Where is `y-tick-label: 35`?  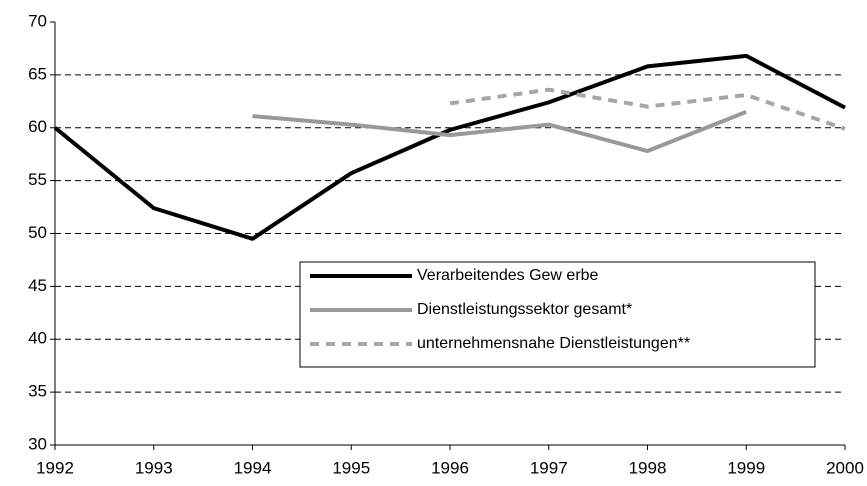 y-tick-label: 35 is located at coordinates (37, 391).